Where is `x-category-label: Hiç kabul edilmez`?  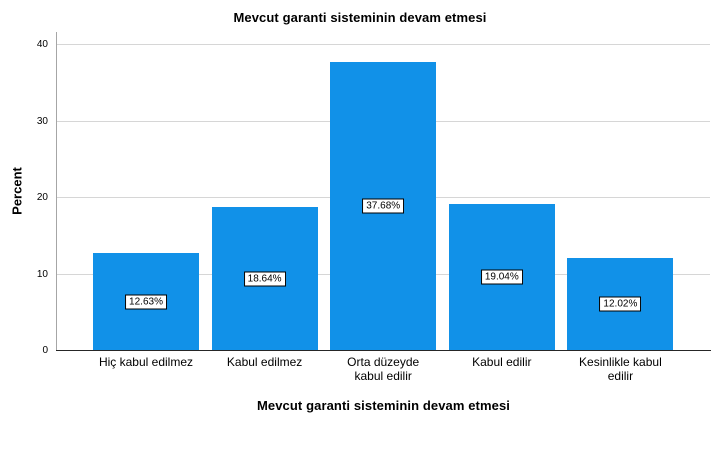 x-category-label: Hiç kabul edilmez is located at coordinates (146, 362).